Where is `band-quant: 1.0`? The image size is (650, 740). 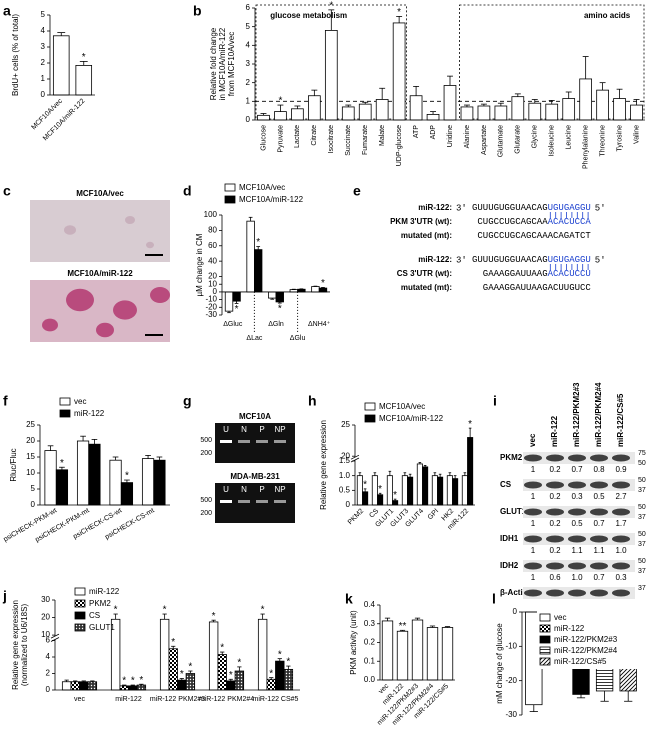
band-quant: 1.0 is located at coordinates (621, 550).